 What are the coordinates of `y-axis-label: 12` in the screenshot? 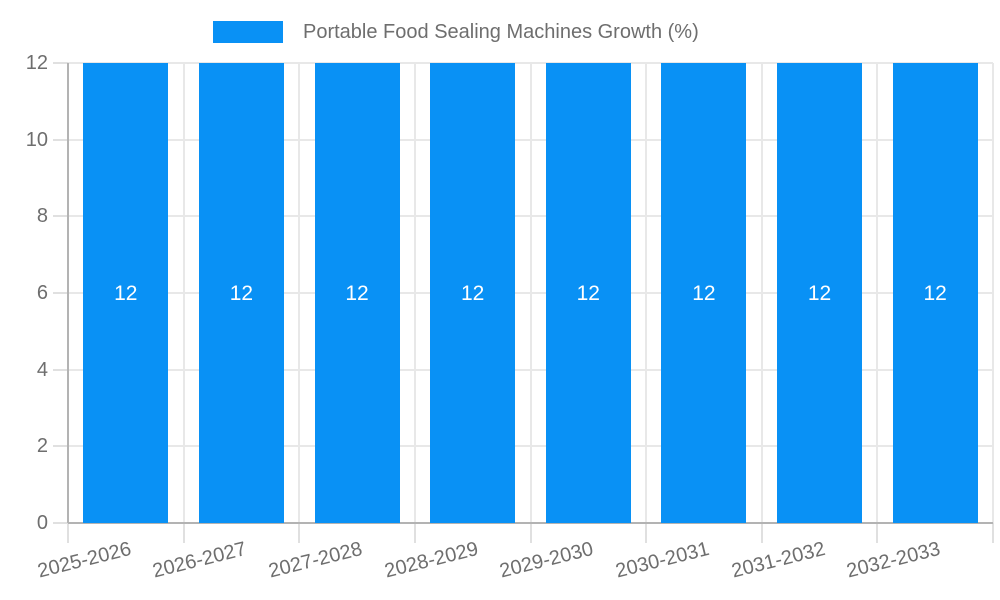 It's located at (36, 63).